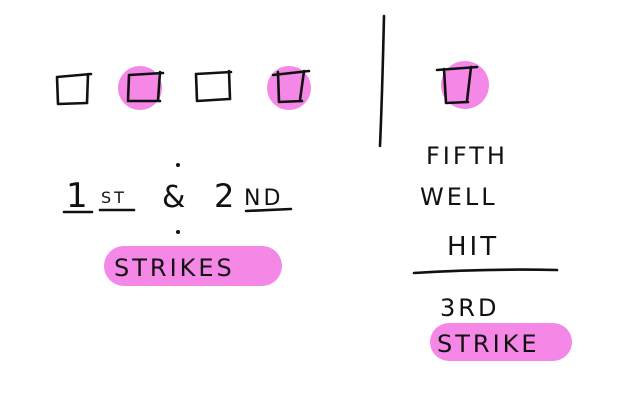  Describe the element at coordinates (225, 196) in the screenshot. I see `label-second-number: 2` at that location.